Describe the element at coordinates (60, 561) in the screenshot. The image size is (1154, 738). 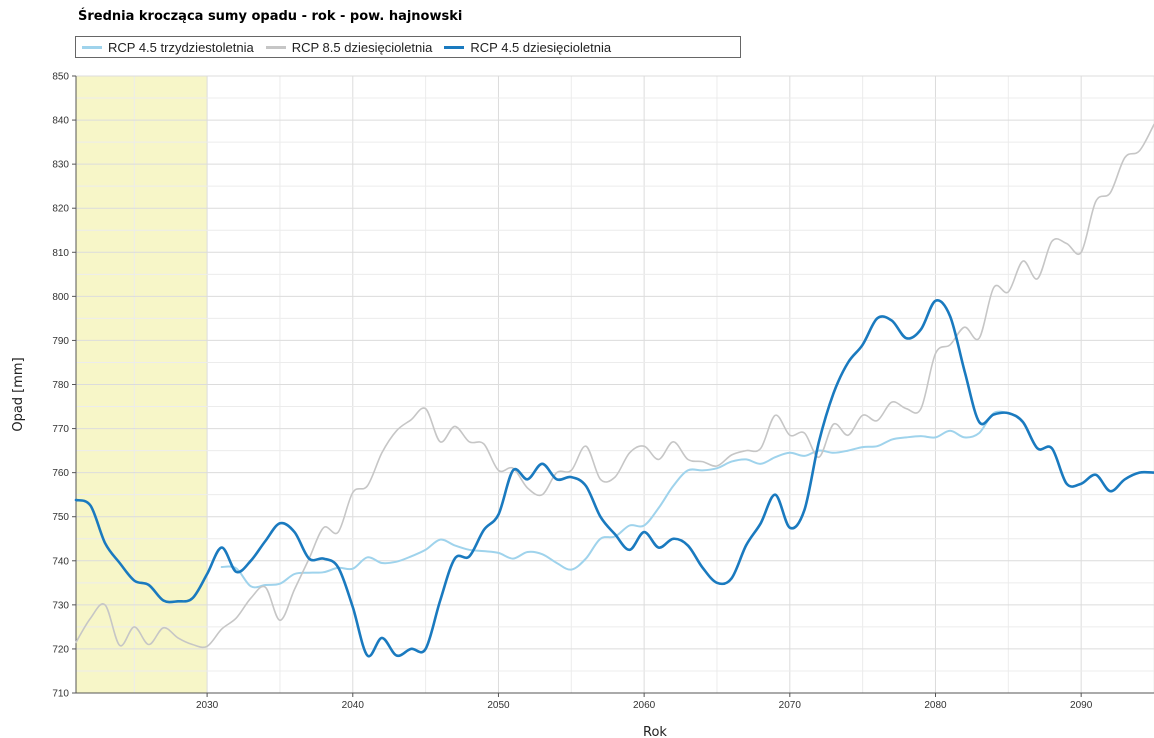
I see `y-tick-label: 740` at that location.